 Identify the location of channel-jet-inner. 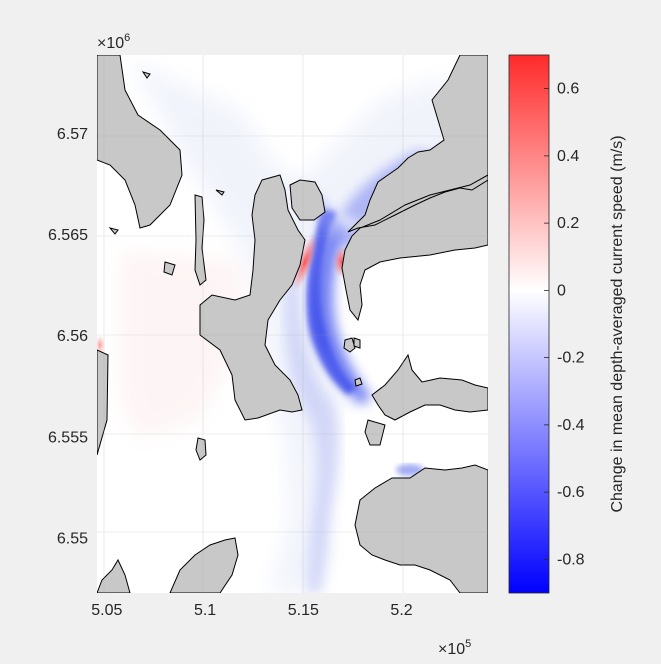
(331, 302).